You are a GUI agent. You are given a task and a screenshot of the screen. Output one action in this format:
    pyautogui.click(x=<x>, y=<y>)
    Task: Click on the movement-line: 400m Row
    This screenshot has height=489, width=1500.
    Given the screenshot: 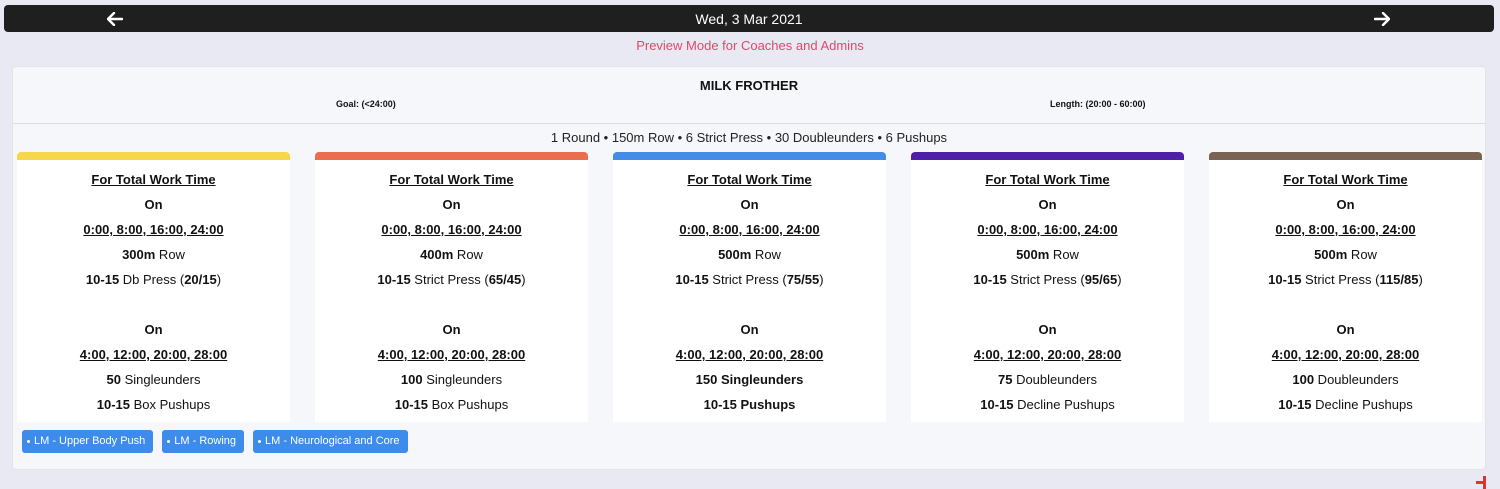 What is the action you would take?
    pyautogui.click(x=451, y=254)
    